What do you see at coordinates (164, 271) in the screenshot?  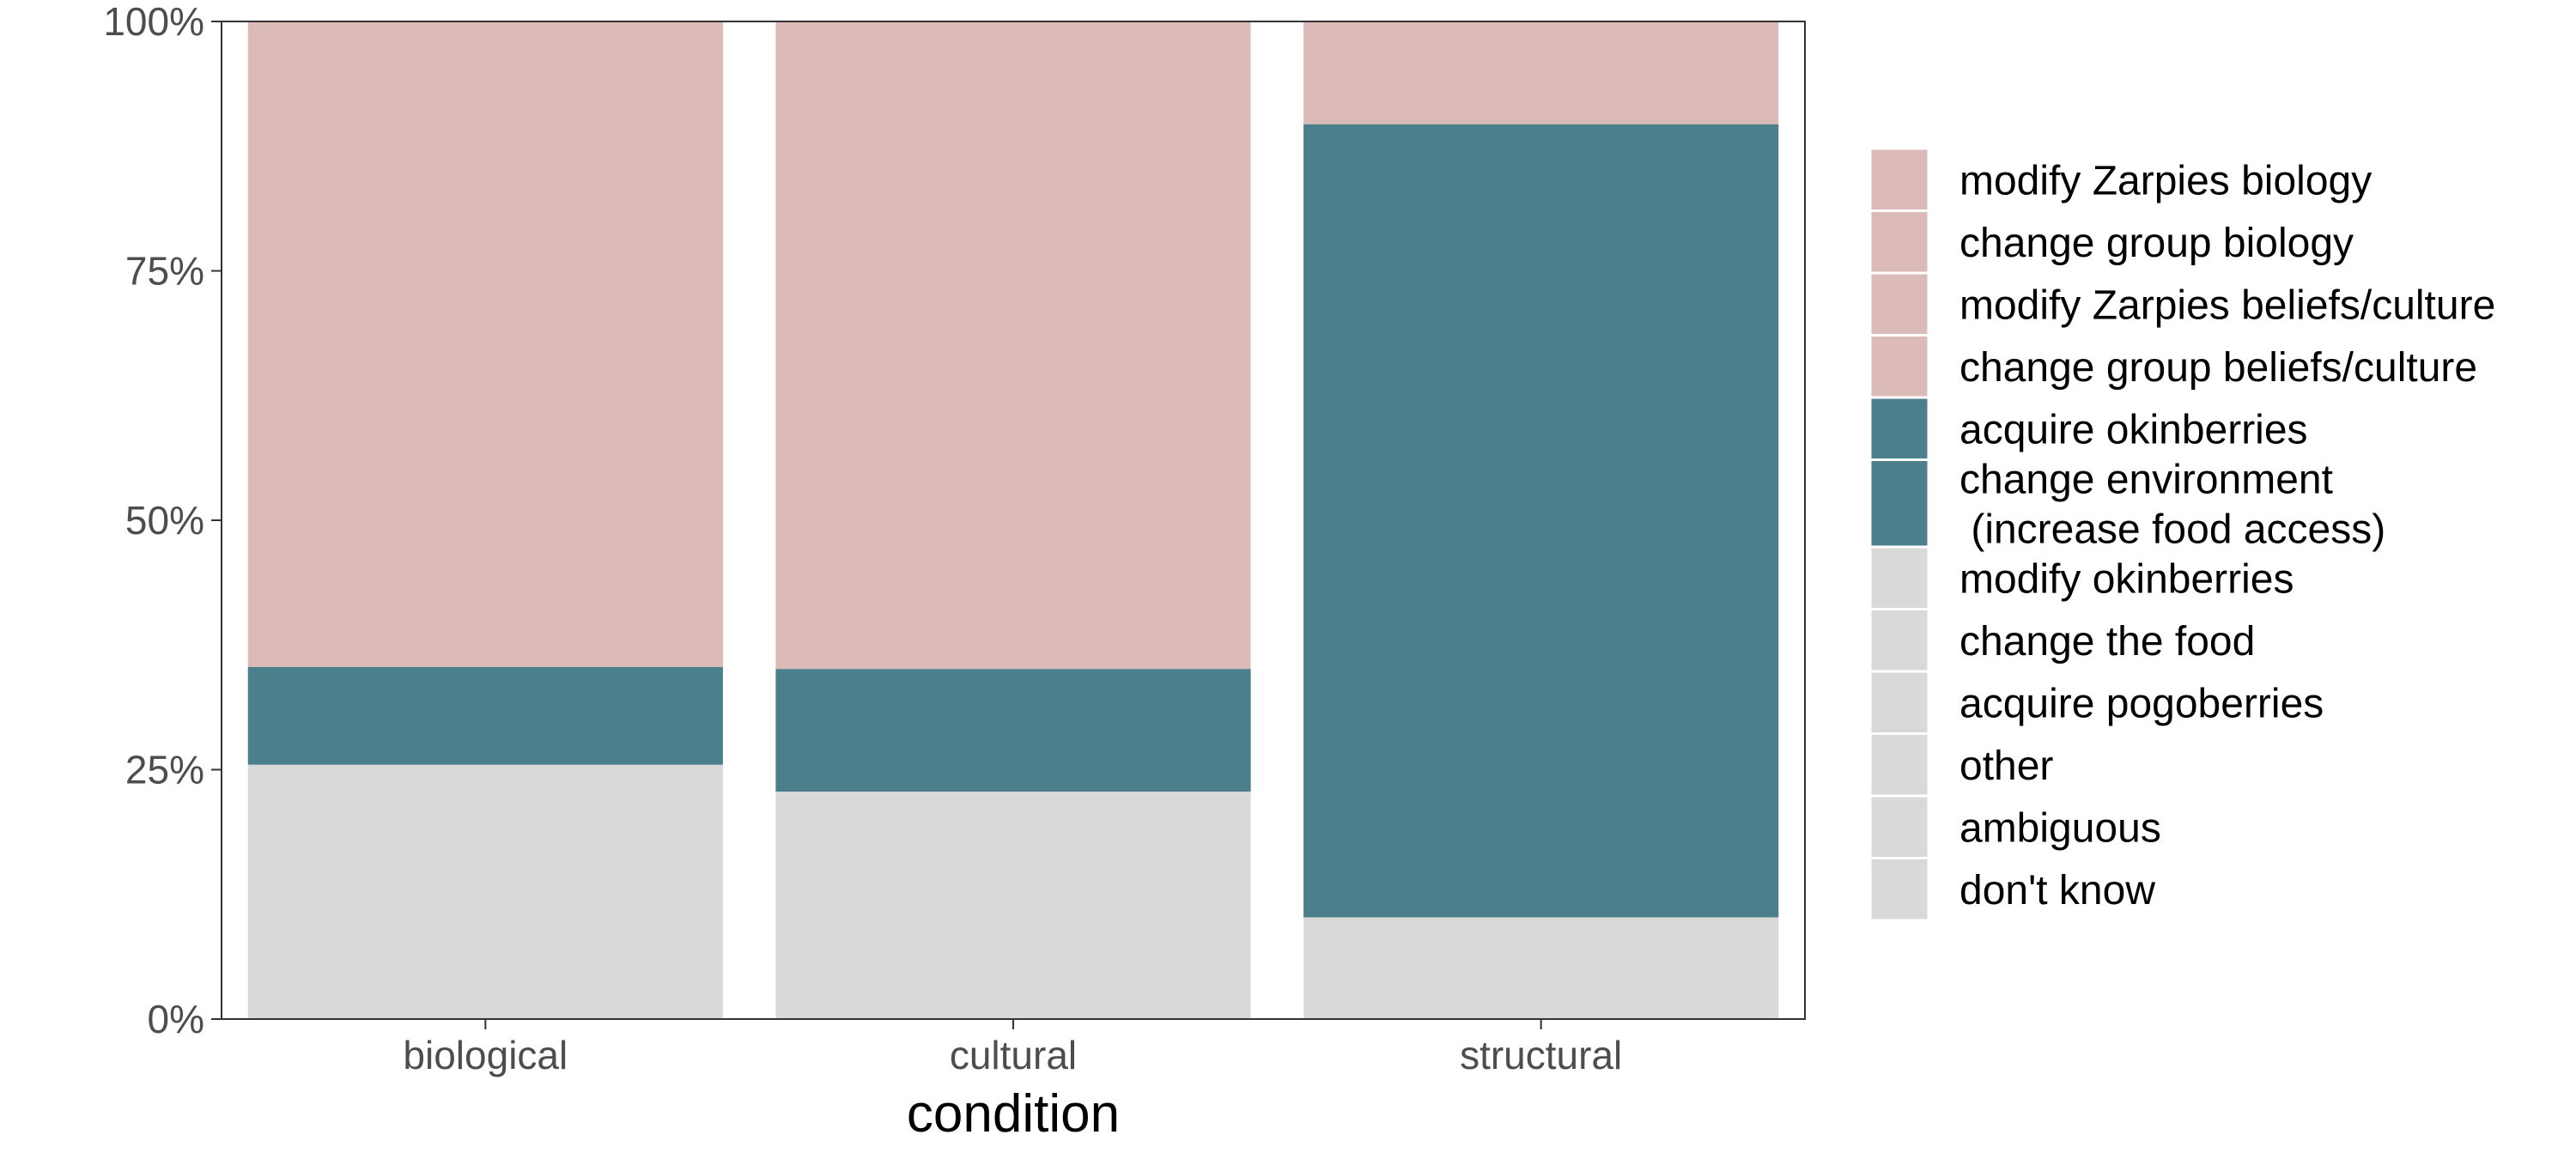 I see `y-tick-label: 75%` at bounding box center [164, 271].